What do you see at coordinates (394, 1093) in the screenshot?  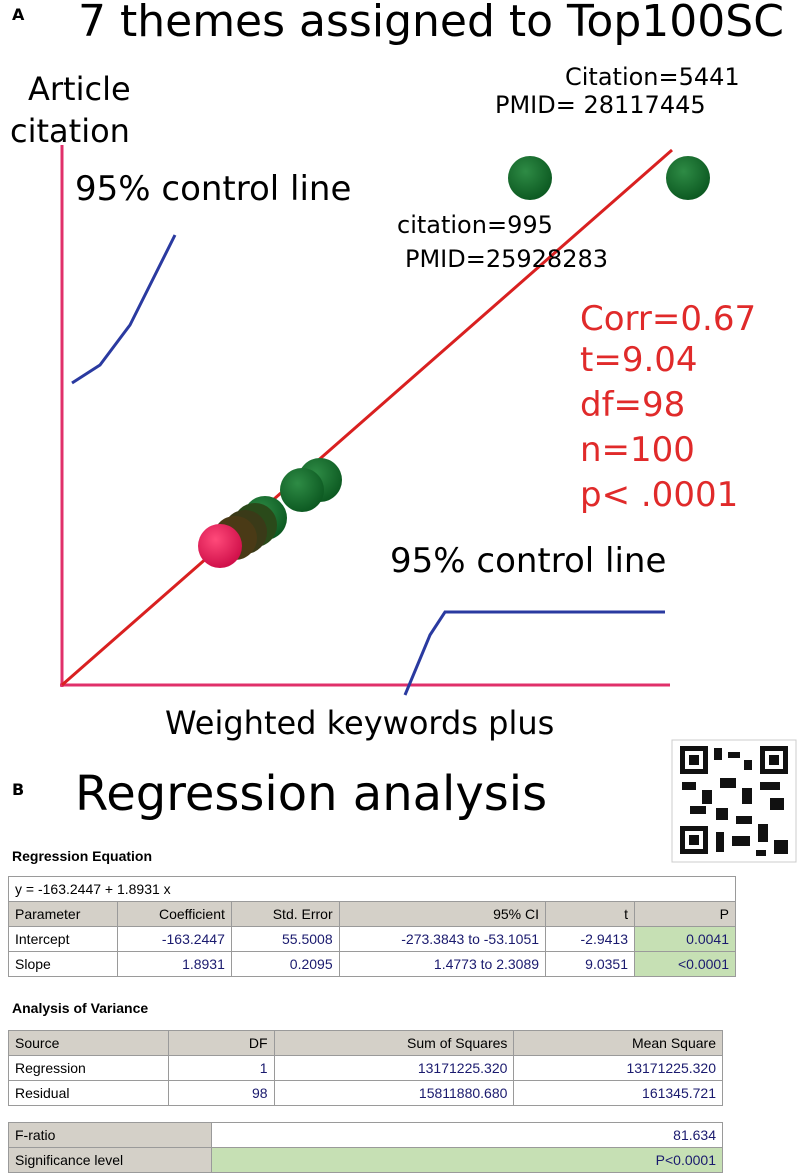 I see `table-cell: 15811880.680` at bounding box center [394, 1093].